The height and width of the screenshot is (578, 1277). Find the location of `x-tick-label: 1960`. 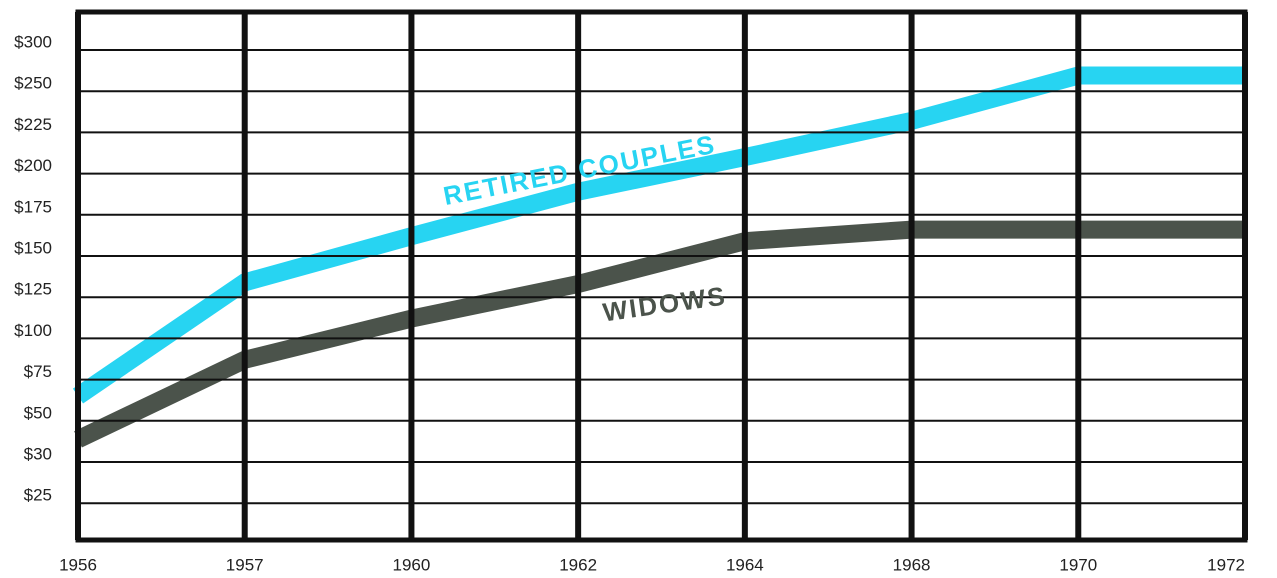

x-tick-label: 1960 is located at coordinates (412, 564).